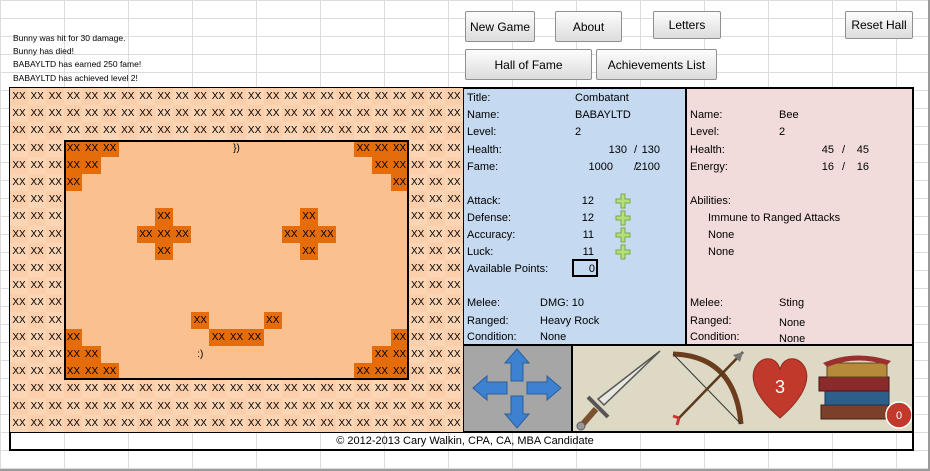 This screenshot has height=471, width=930. What do you see at coordinates (721, 252) in the screenshot?
I see `ability: None` at bounding box center [721, 252].